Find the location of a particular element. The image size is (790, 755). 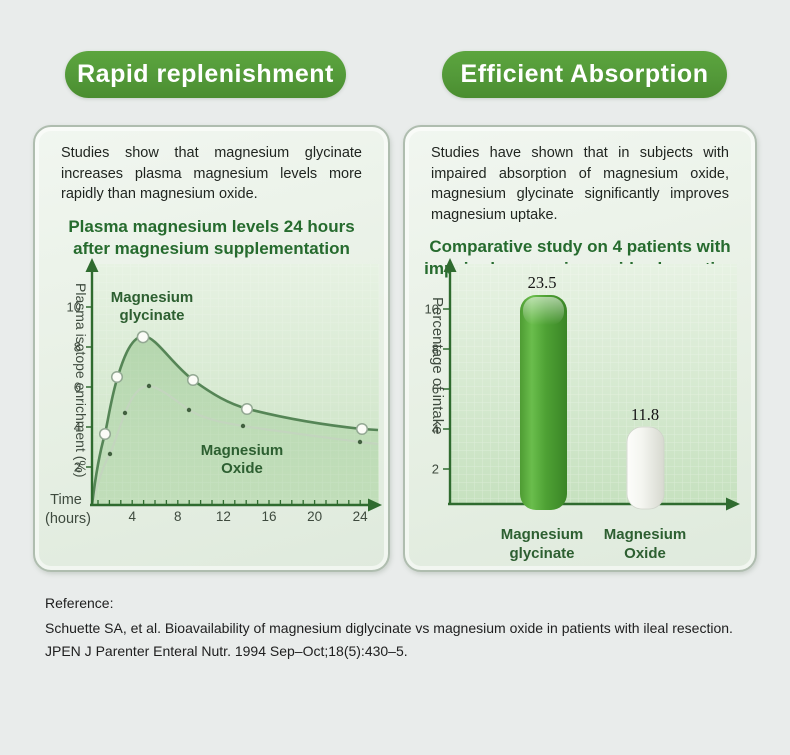

x-tick-labels: 4 8 12 16 20 24 is located at coordinates (248, 516).